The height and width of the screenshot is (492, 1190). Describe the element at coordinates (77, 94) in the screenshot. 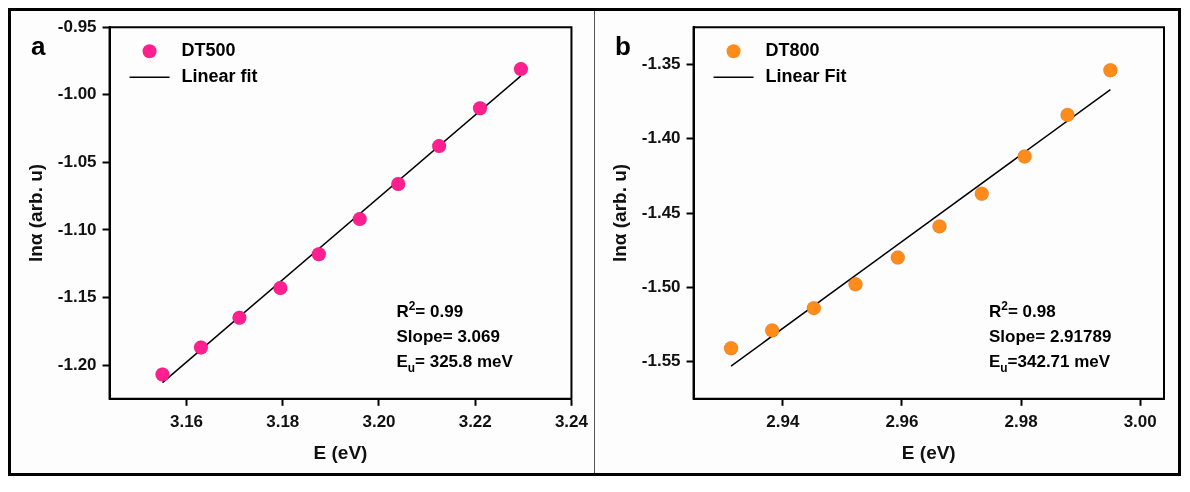

I see `y-tick-label: -1.00` at that location.